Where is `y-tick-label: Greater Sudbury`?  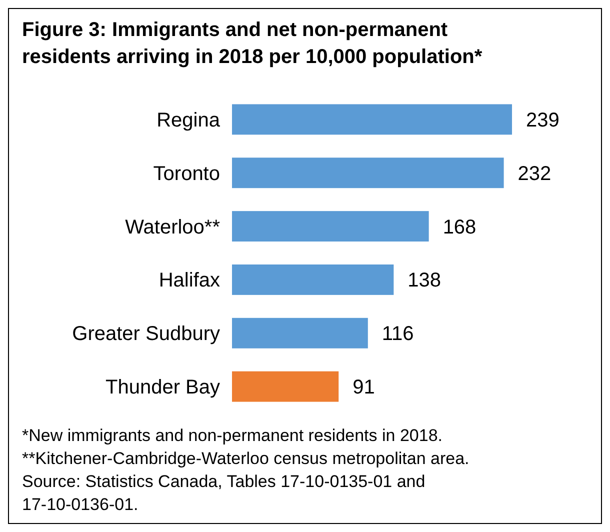
y-tick-label: Greater Sudbury is located at coordinates (146, 334).